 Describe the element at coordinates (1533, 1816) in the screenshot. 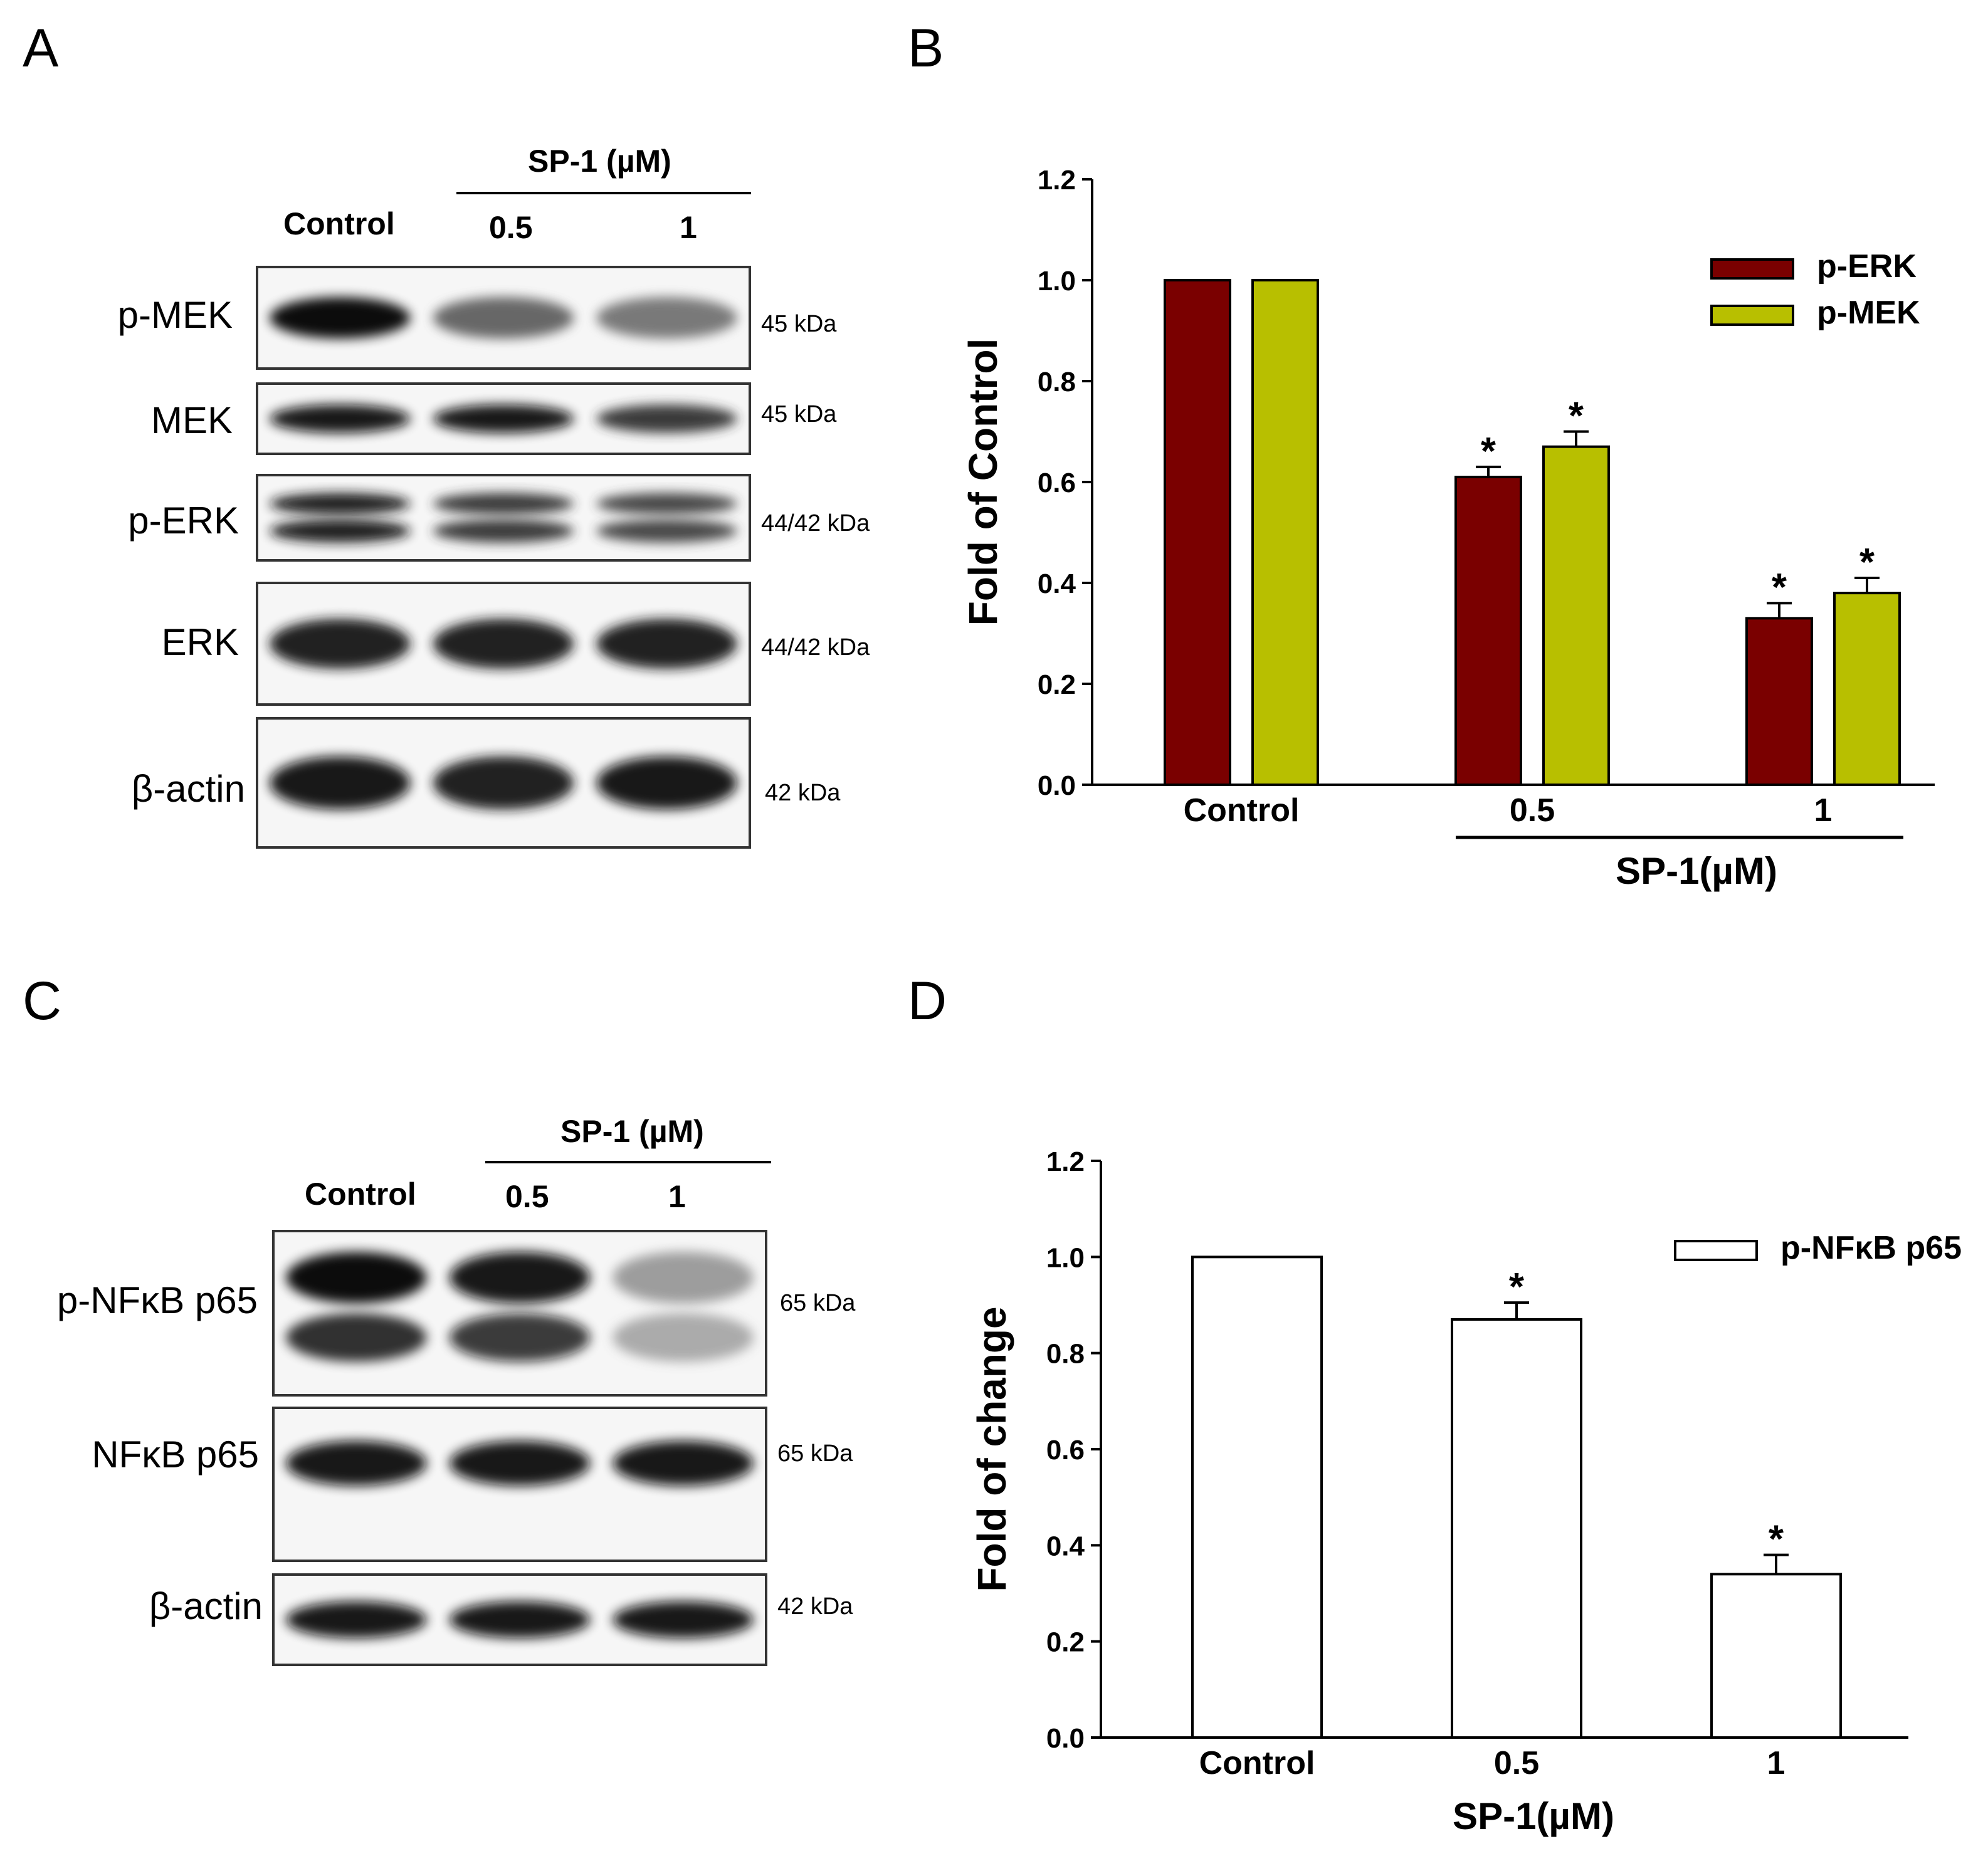

I see `chart-d-x-axis-label: SP-1(µM)` at that location.